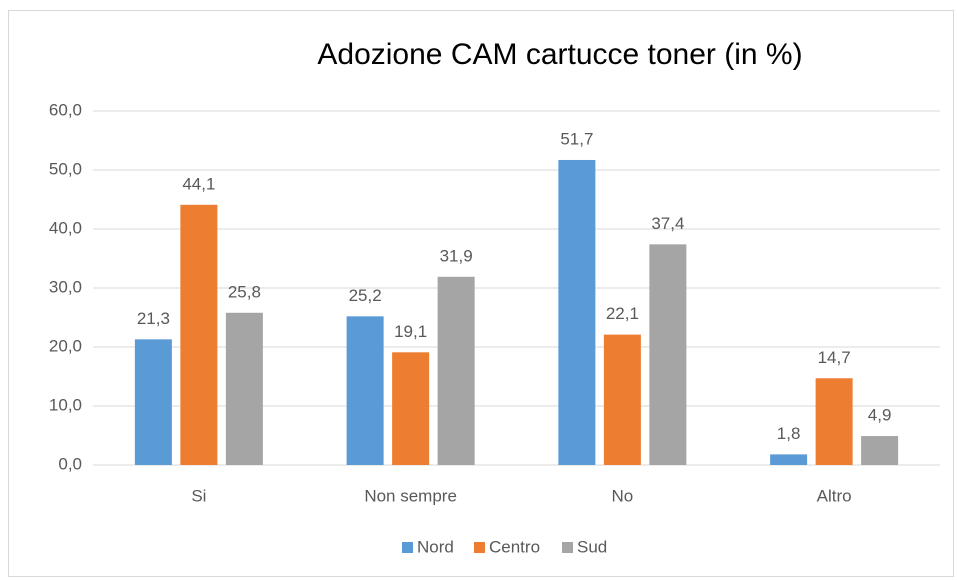  Describe the element at coordinates (410, 495) in the screenshot. I see `x-tick-label: Non sempre` at that location.